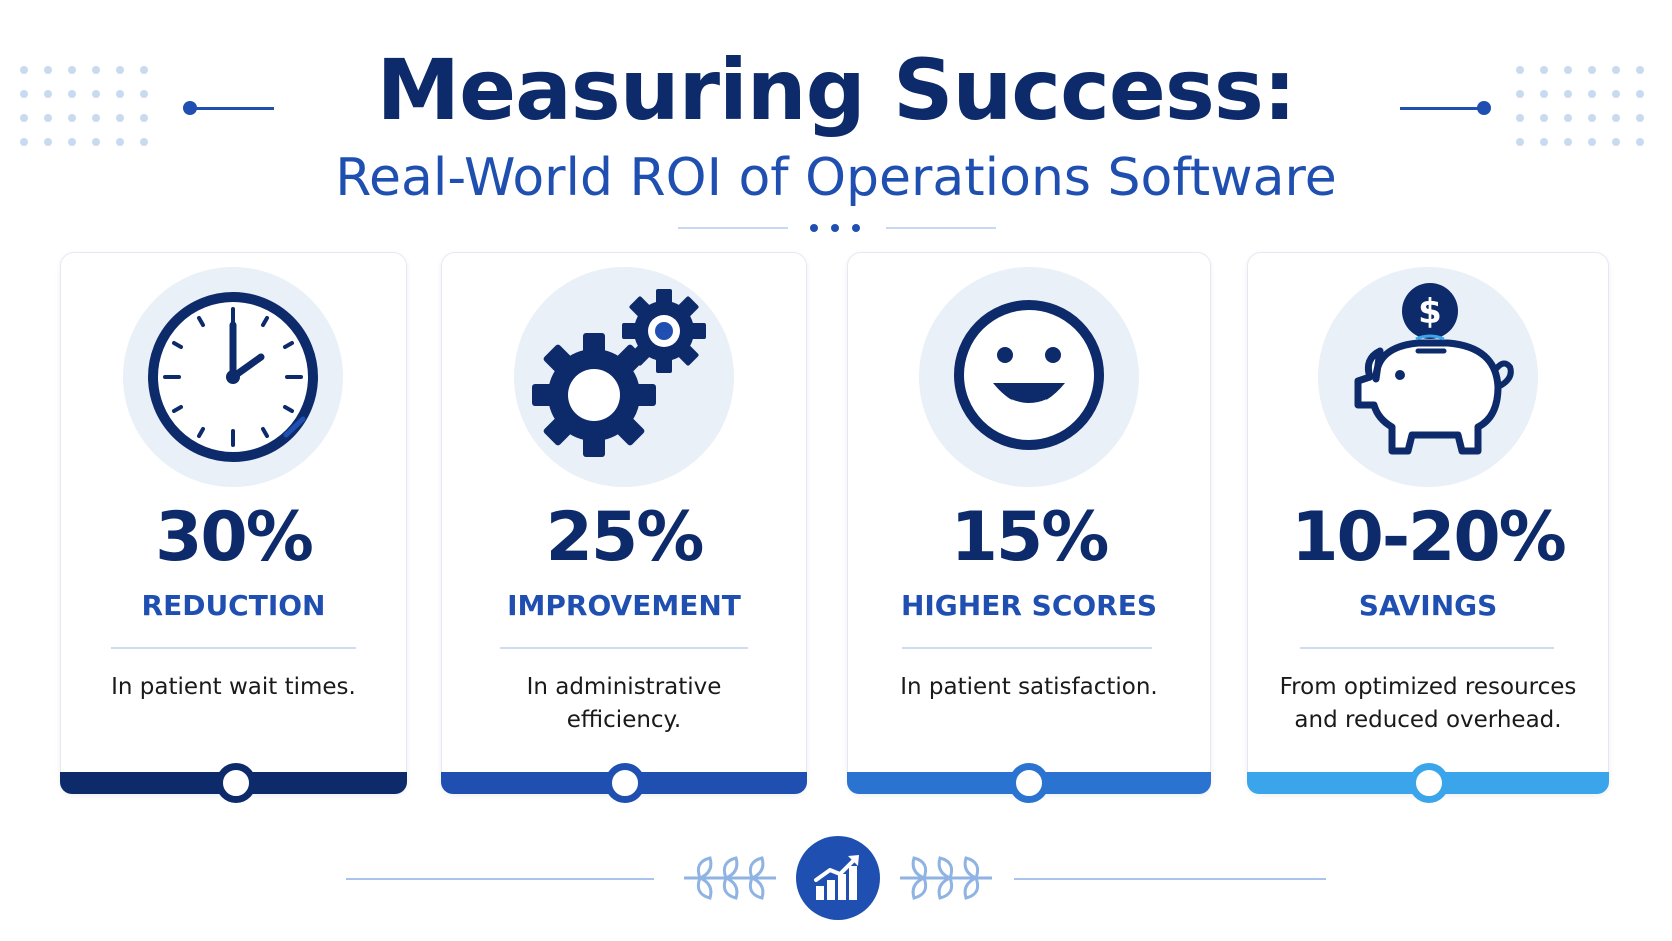 Image resolution: width=1672 pixels, height=941 pixels. What do you see at coordinates (1580, 106) in the screenshot?
I see `dot-grid-right` at bounding box center [1580, 106].